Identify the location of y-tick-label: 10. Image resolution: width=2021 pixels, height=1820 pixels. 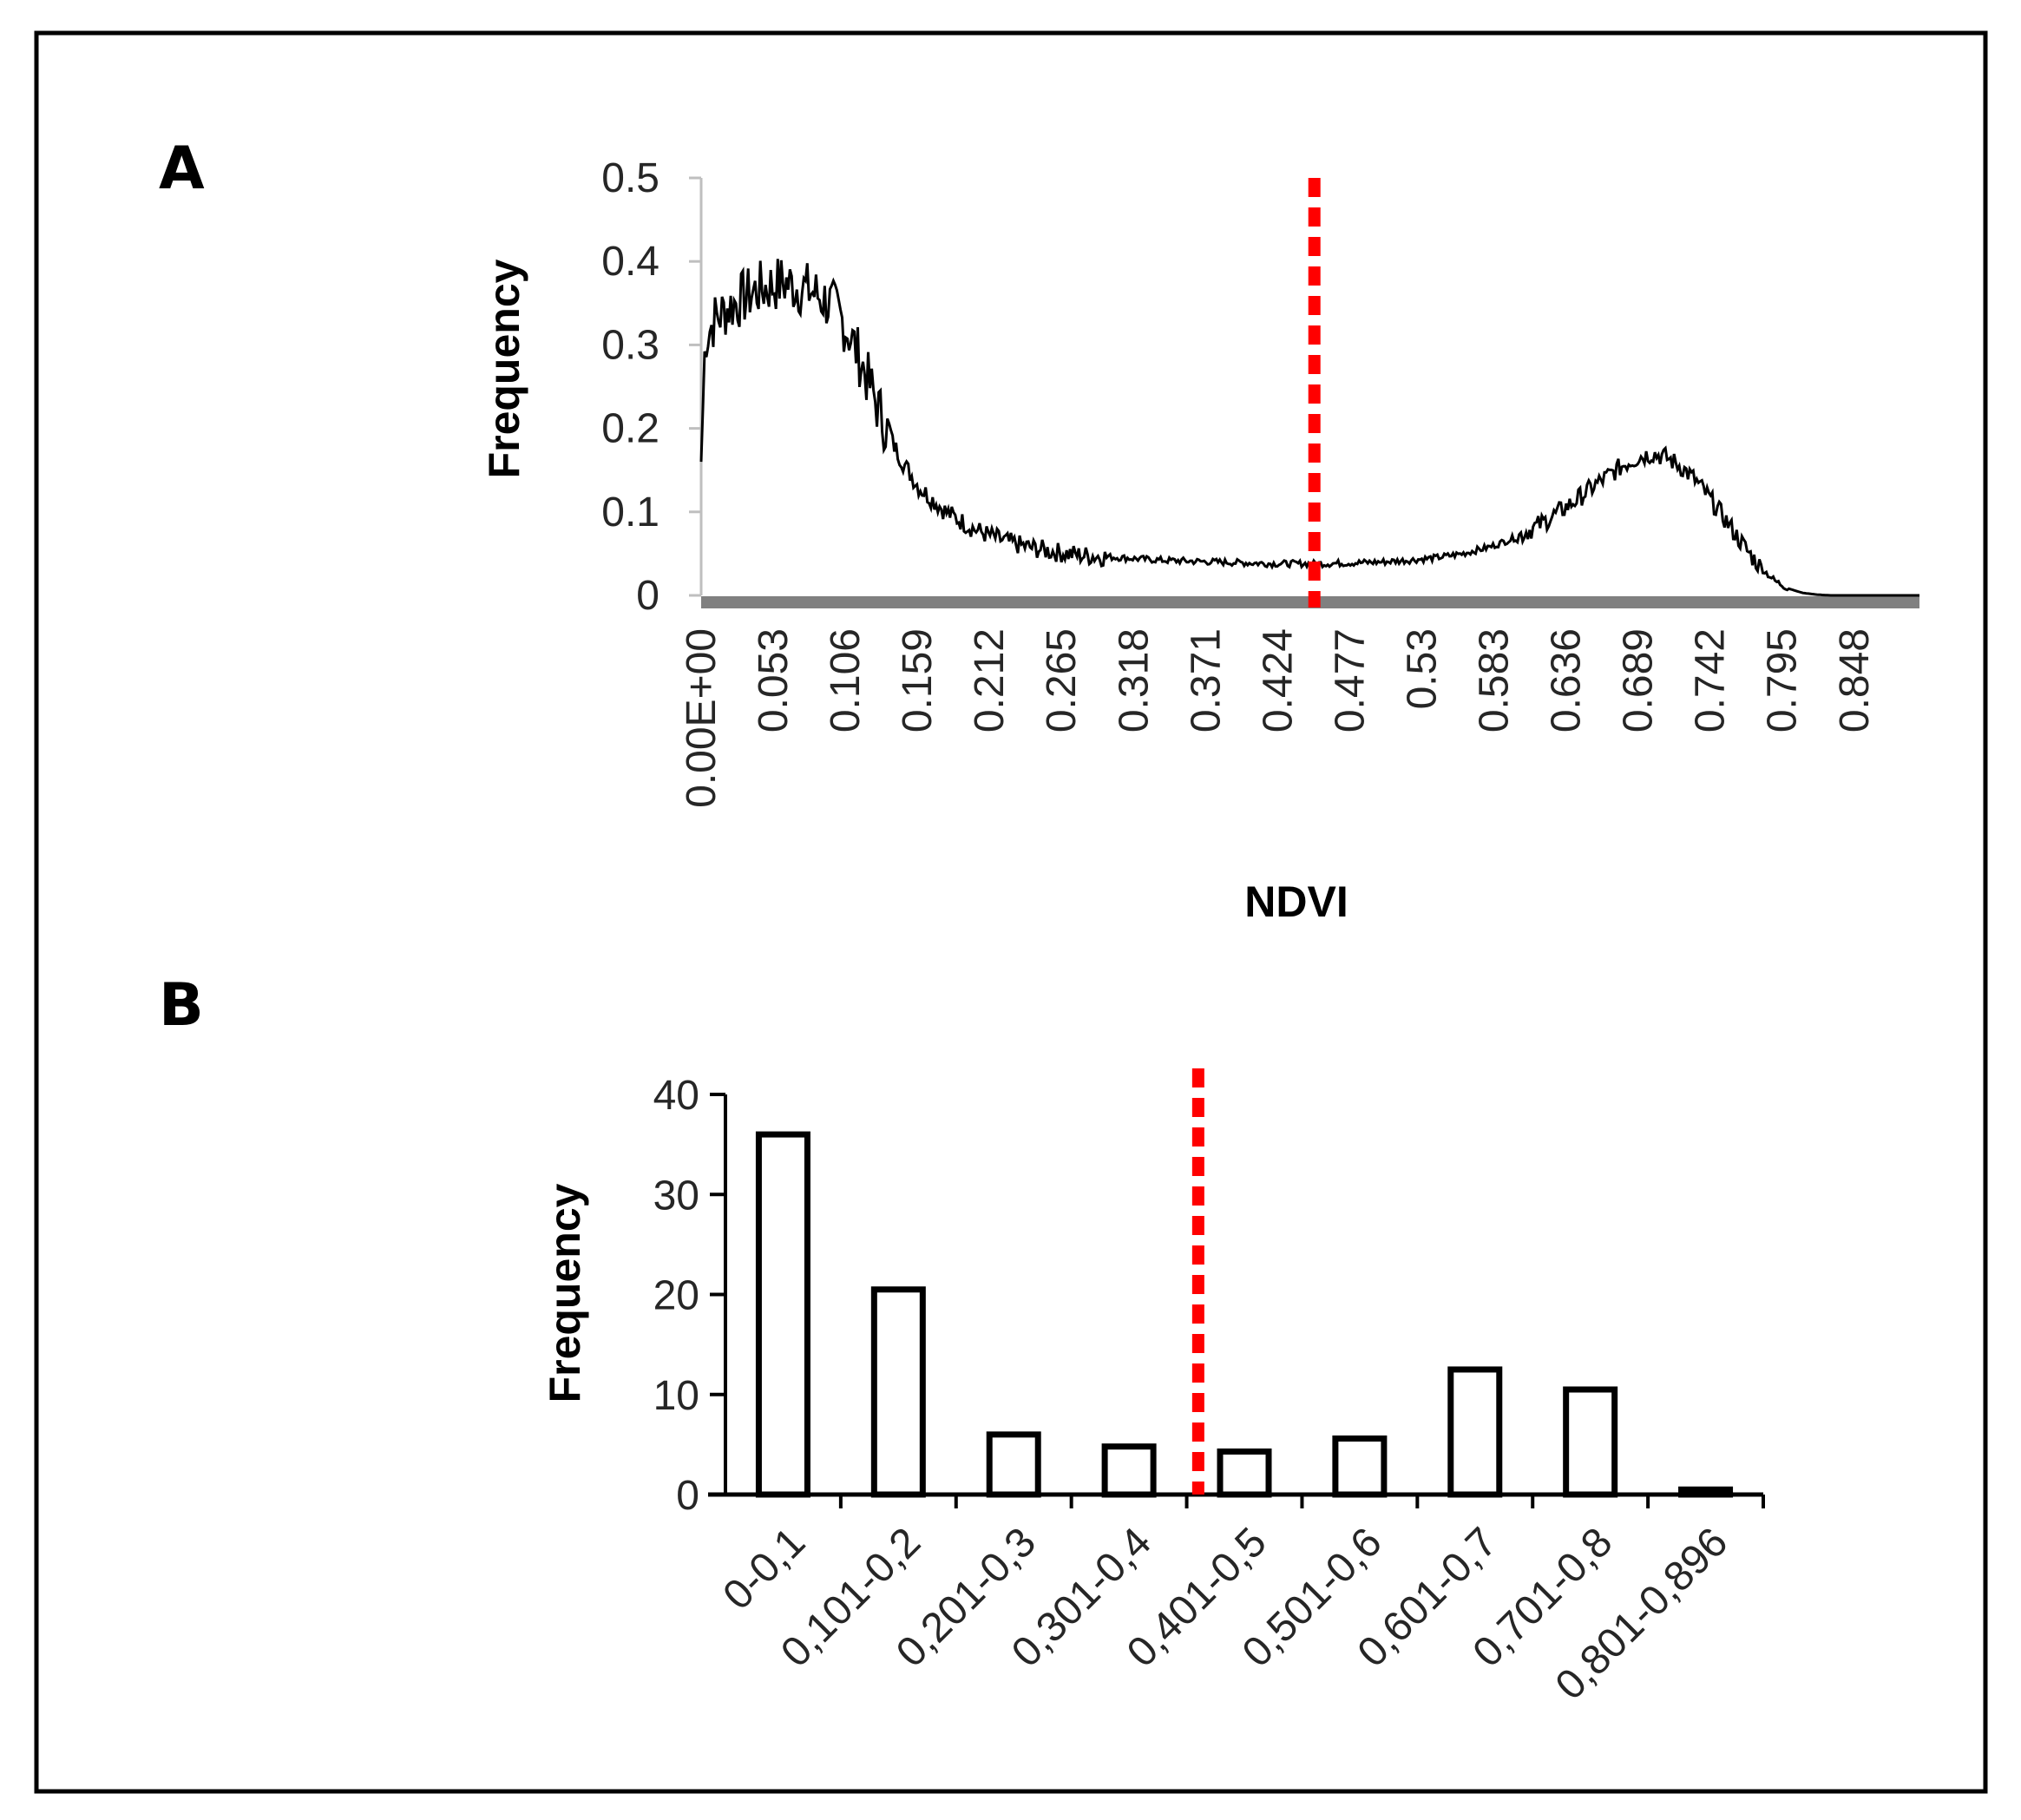
(676, 1396).